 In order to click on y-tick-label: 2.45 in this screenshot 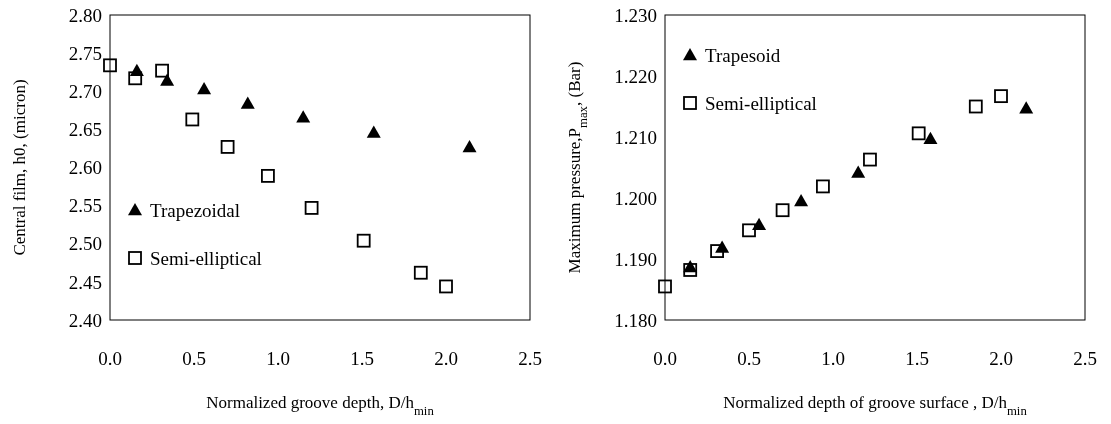, I will do `click(85, 282)`.